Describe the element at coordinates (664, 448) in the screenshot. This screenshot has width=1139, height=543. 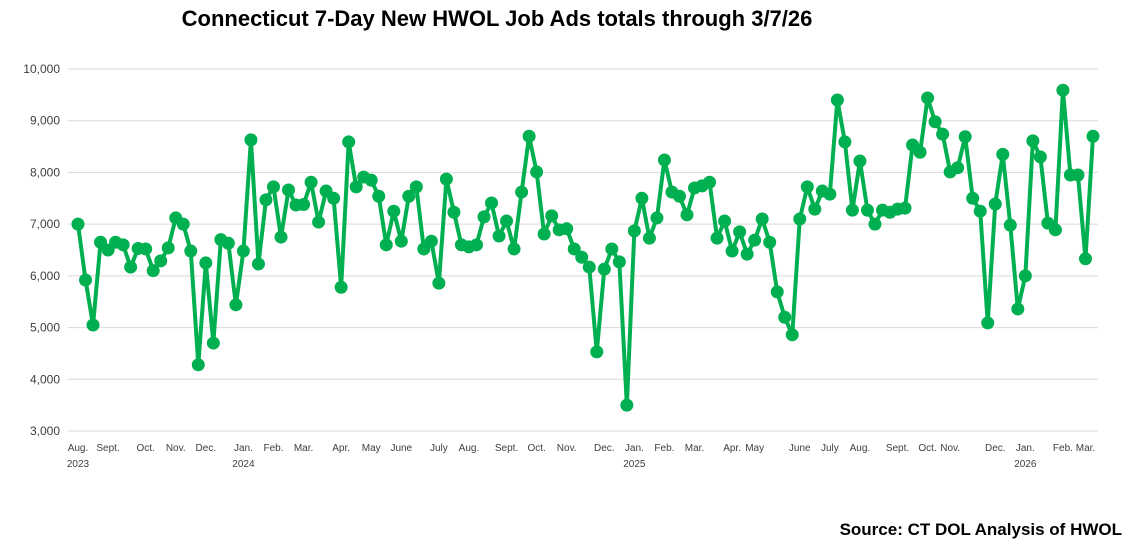
I see `x-tick-label: Feb.` at that location.